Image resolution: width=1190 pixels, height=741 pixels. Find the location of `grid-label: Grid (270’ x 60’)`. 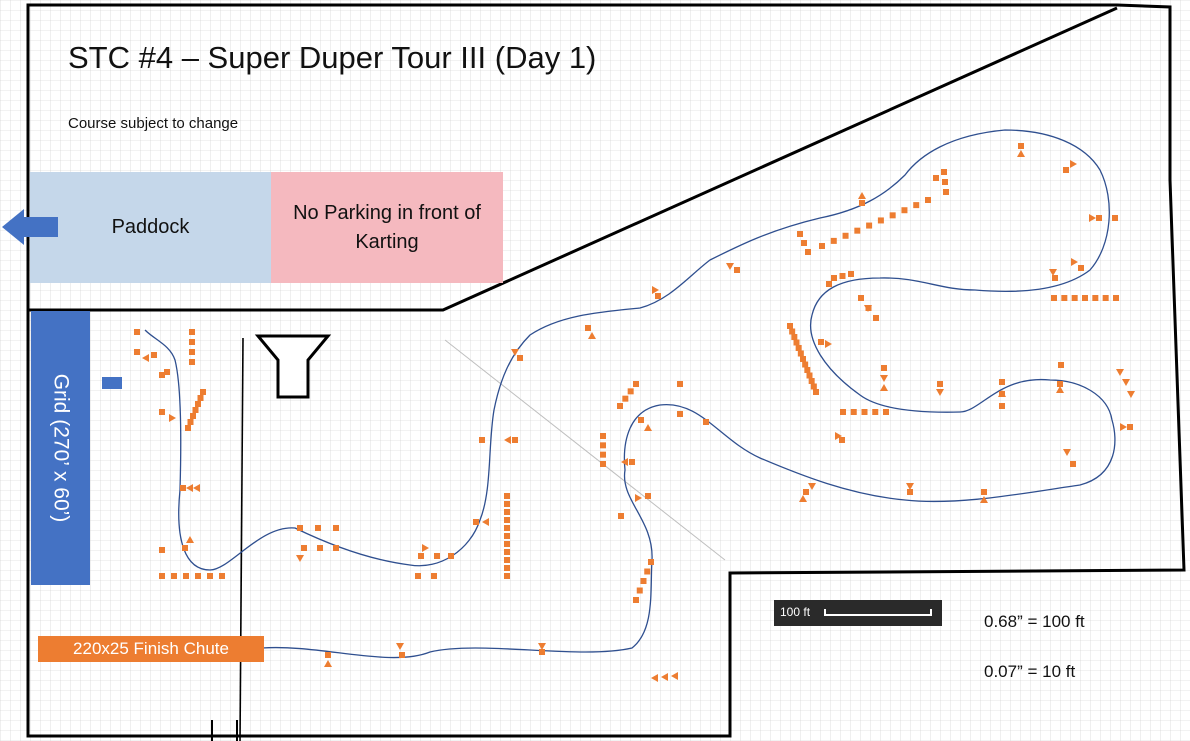

grid-label: Grid (270’ x 60’) is located at coordinates (61, 448).